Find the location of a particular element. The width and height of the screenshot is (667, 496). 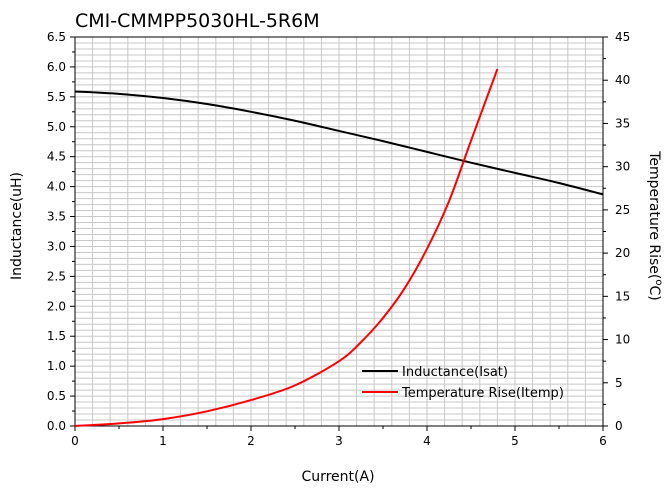

y-left-tick-label: 1.5 is located at coordinates (56, 336).